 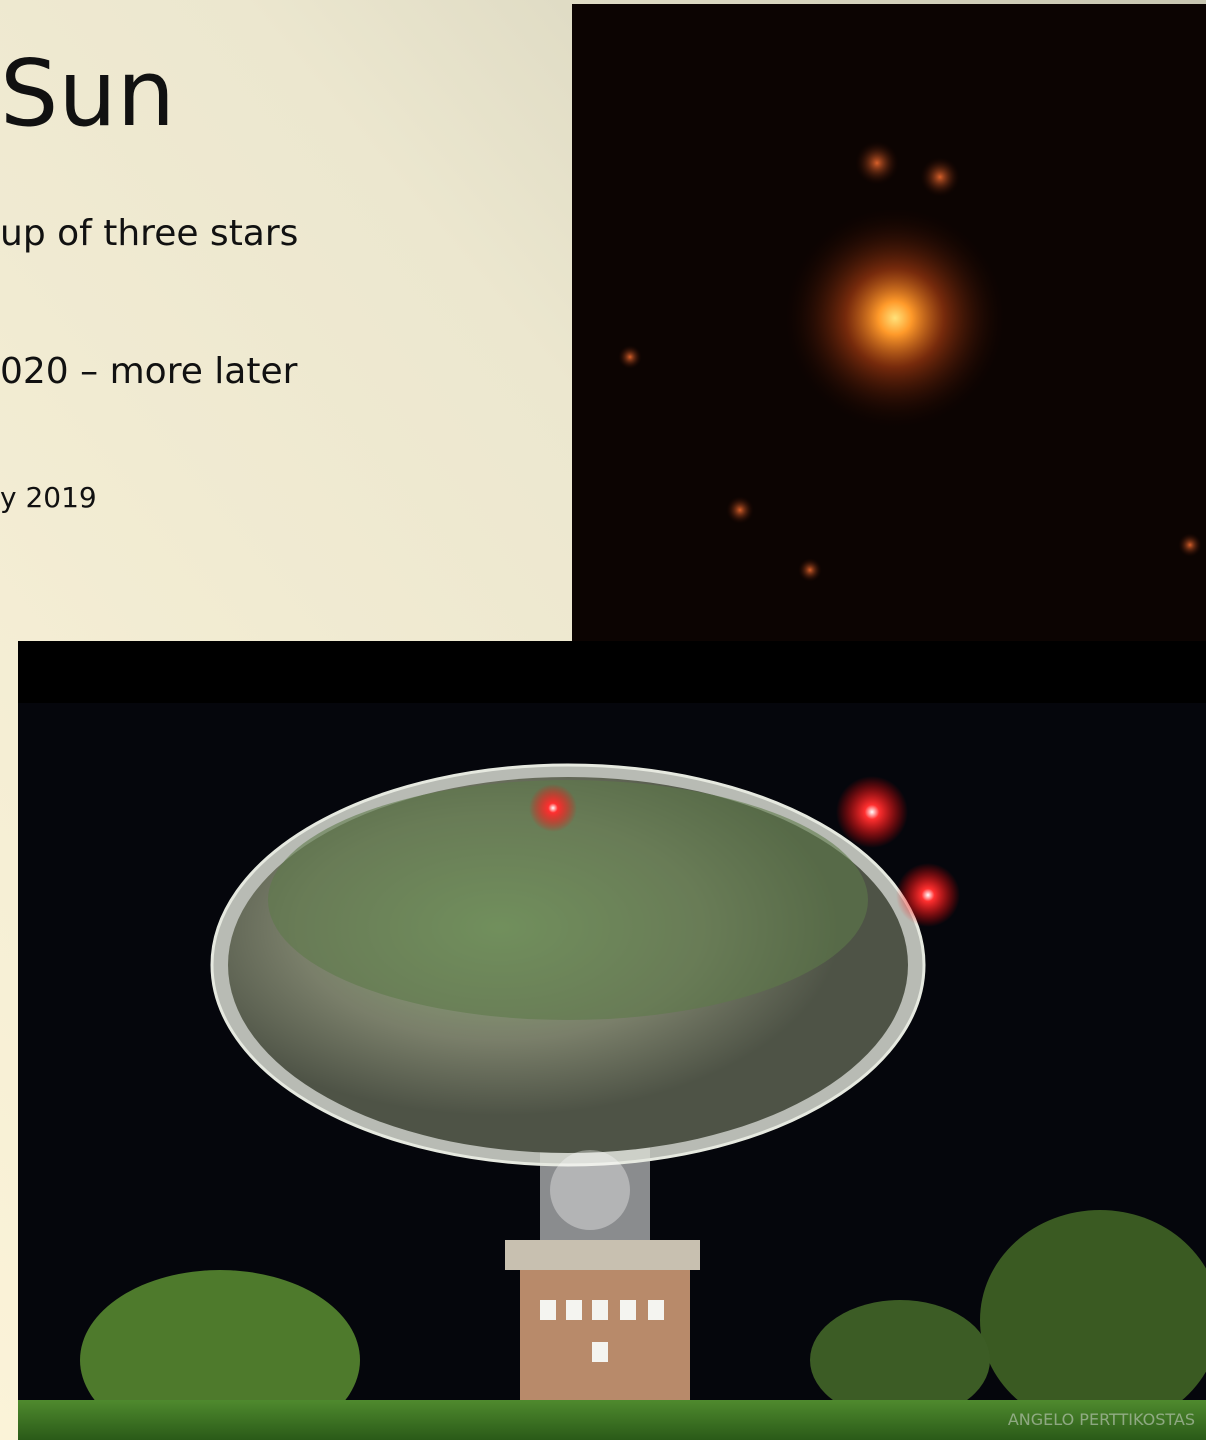 What do you see at coordinates (87, 93) in the screenshot?
I see `slide-title: Sun` at bounding box center [87, 93].